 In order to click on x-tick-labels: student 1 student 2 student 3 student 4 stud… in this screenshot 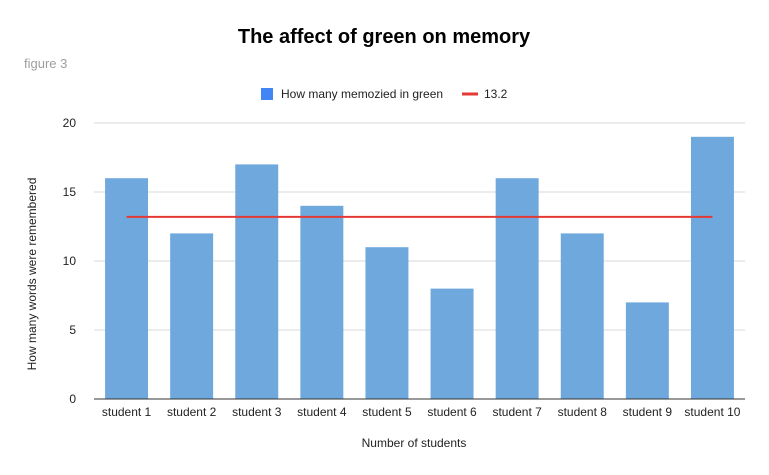, I will do `click(421, 412)`.